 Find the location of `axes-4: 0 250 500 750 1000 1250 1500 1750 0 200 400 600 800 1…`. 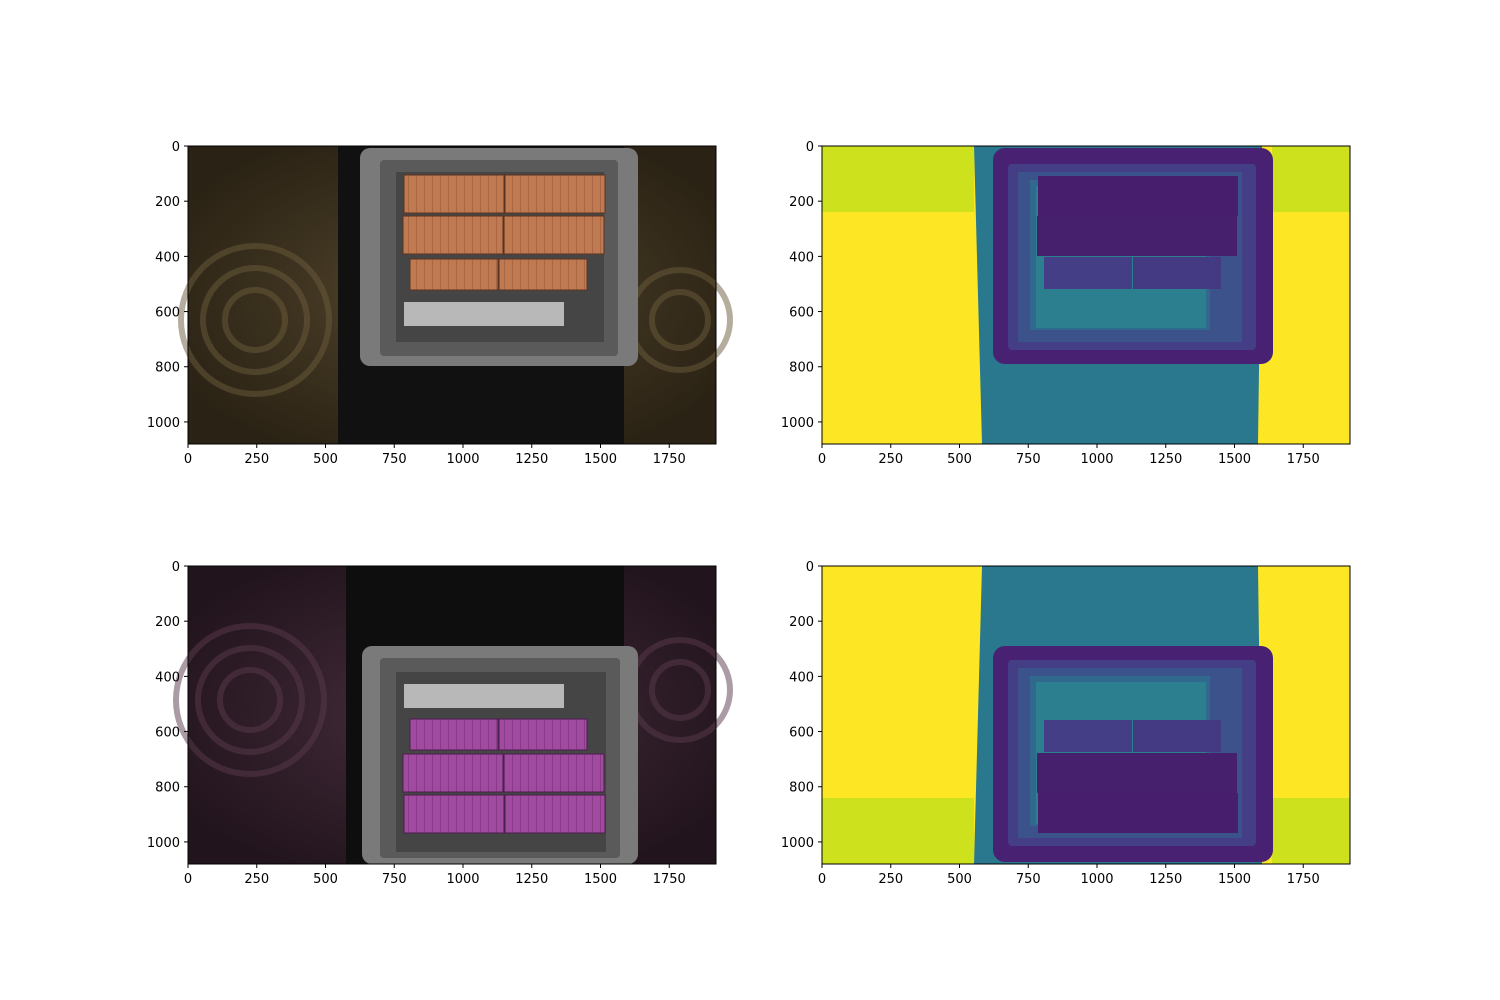

axes-4: 0 250 500 750 1000 1250 1500 1750 0 200 400 600 800 1… is located at coordinates (1066, 723).